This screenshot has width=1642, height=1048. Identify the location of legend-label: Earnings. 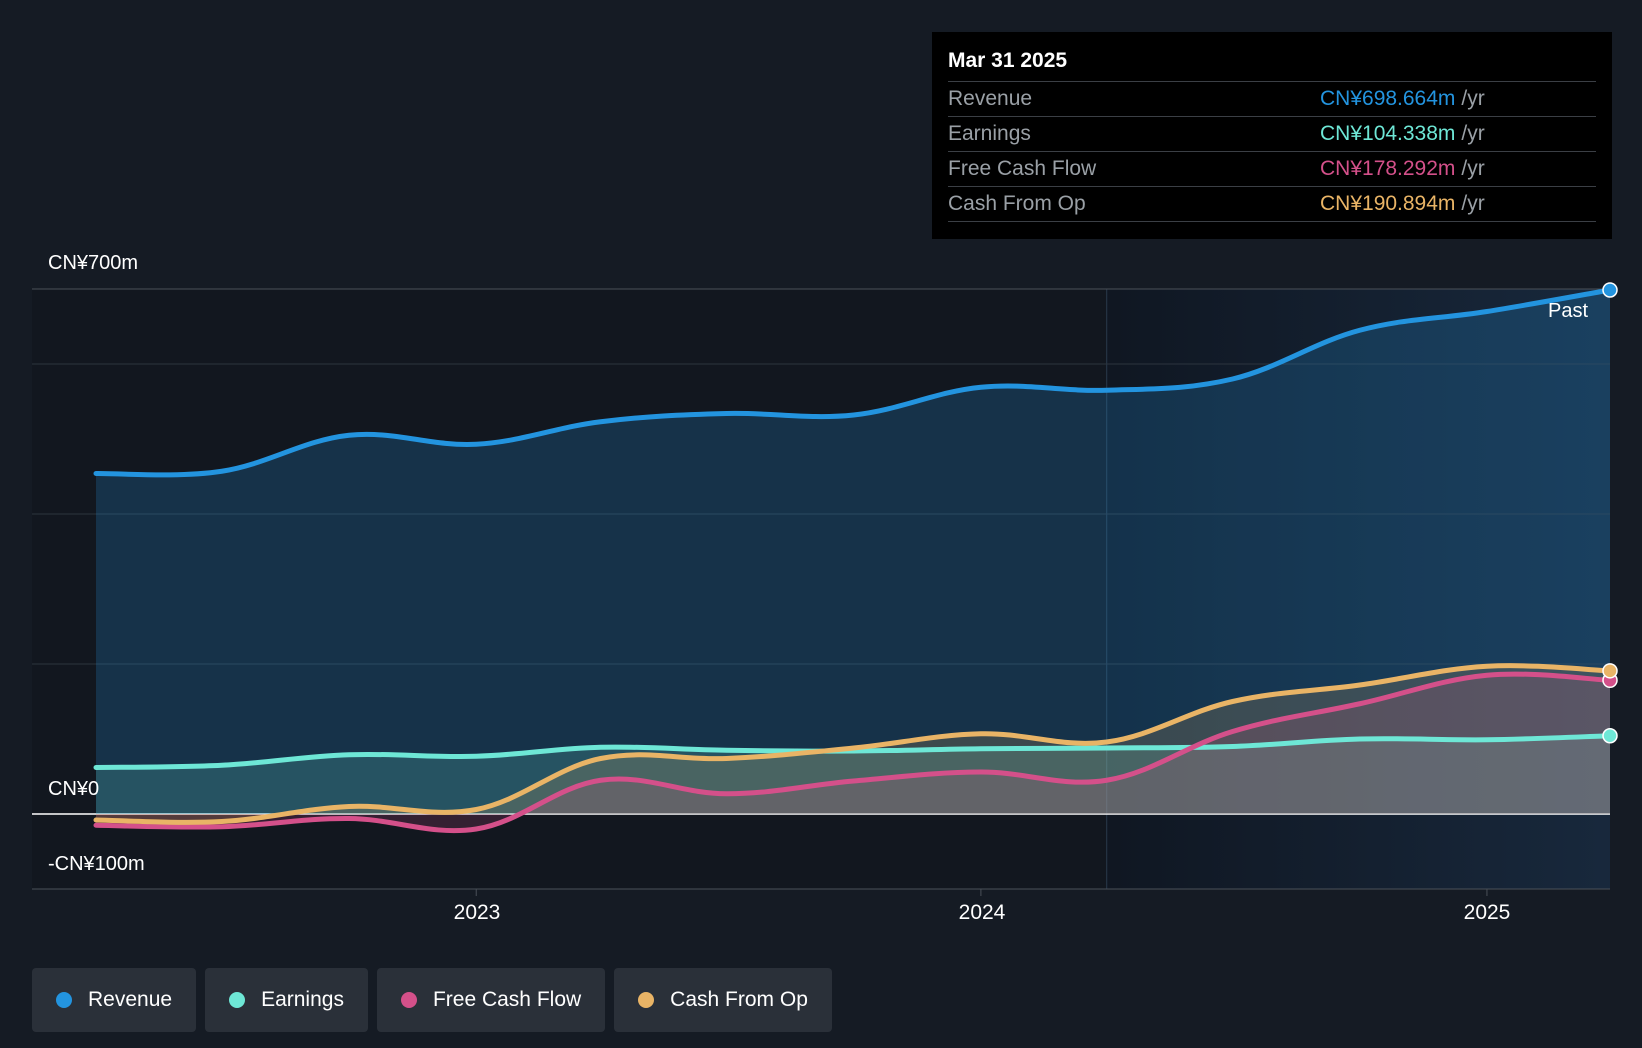
(302, 999).